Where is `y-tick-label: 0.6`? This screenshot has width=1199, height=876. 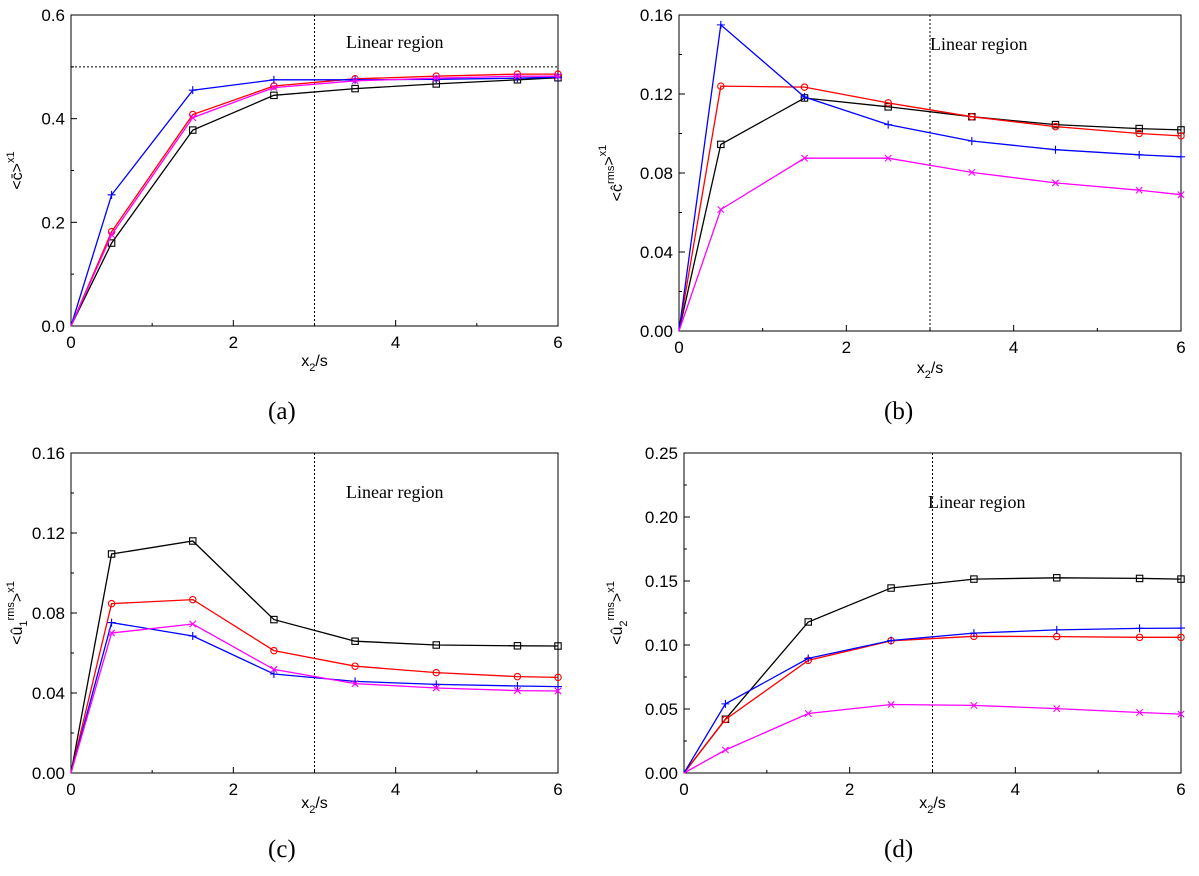
y-tick-label: 0.6 is located at coordinates (53, 15).